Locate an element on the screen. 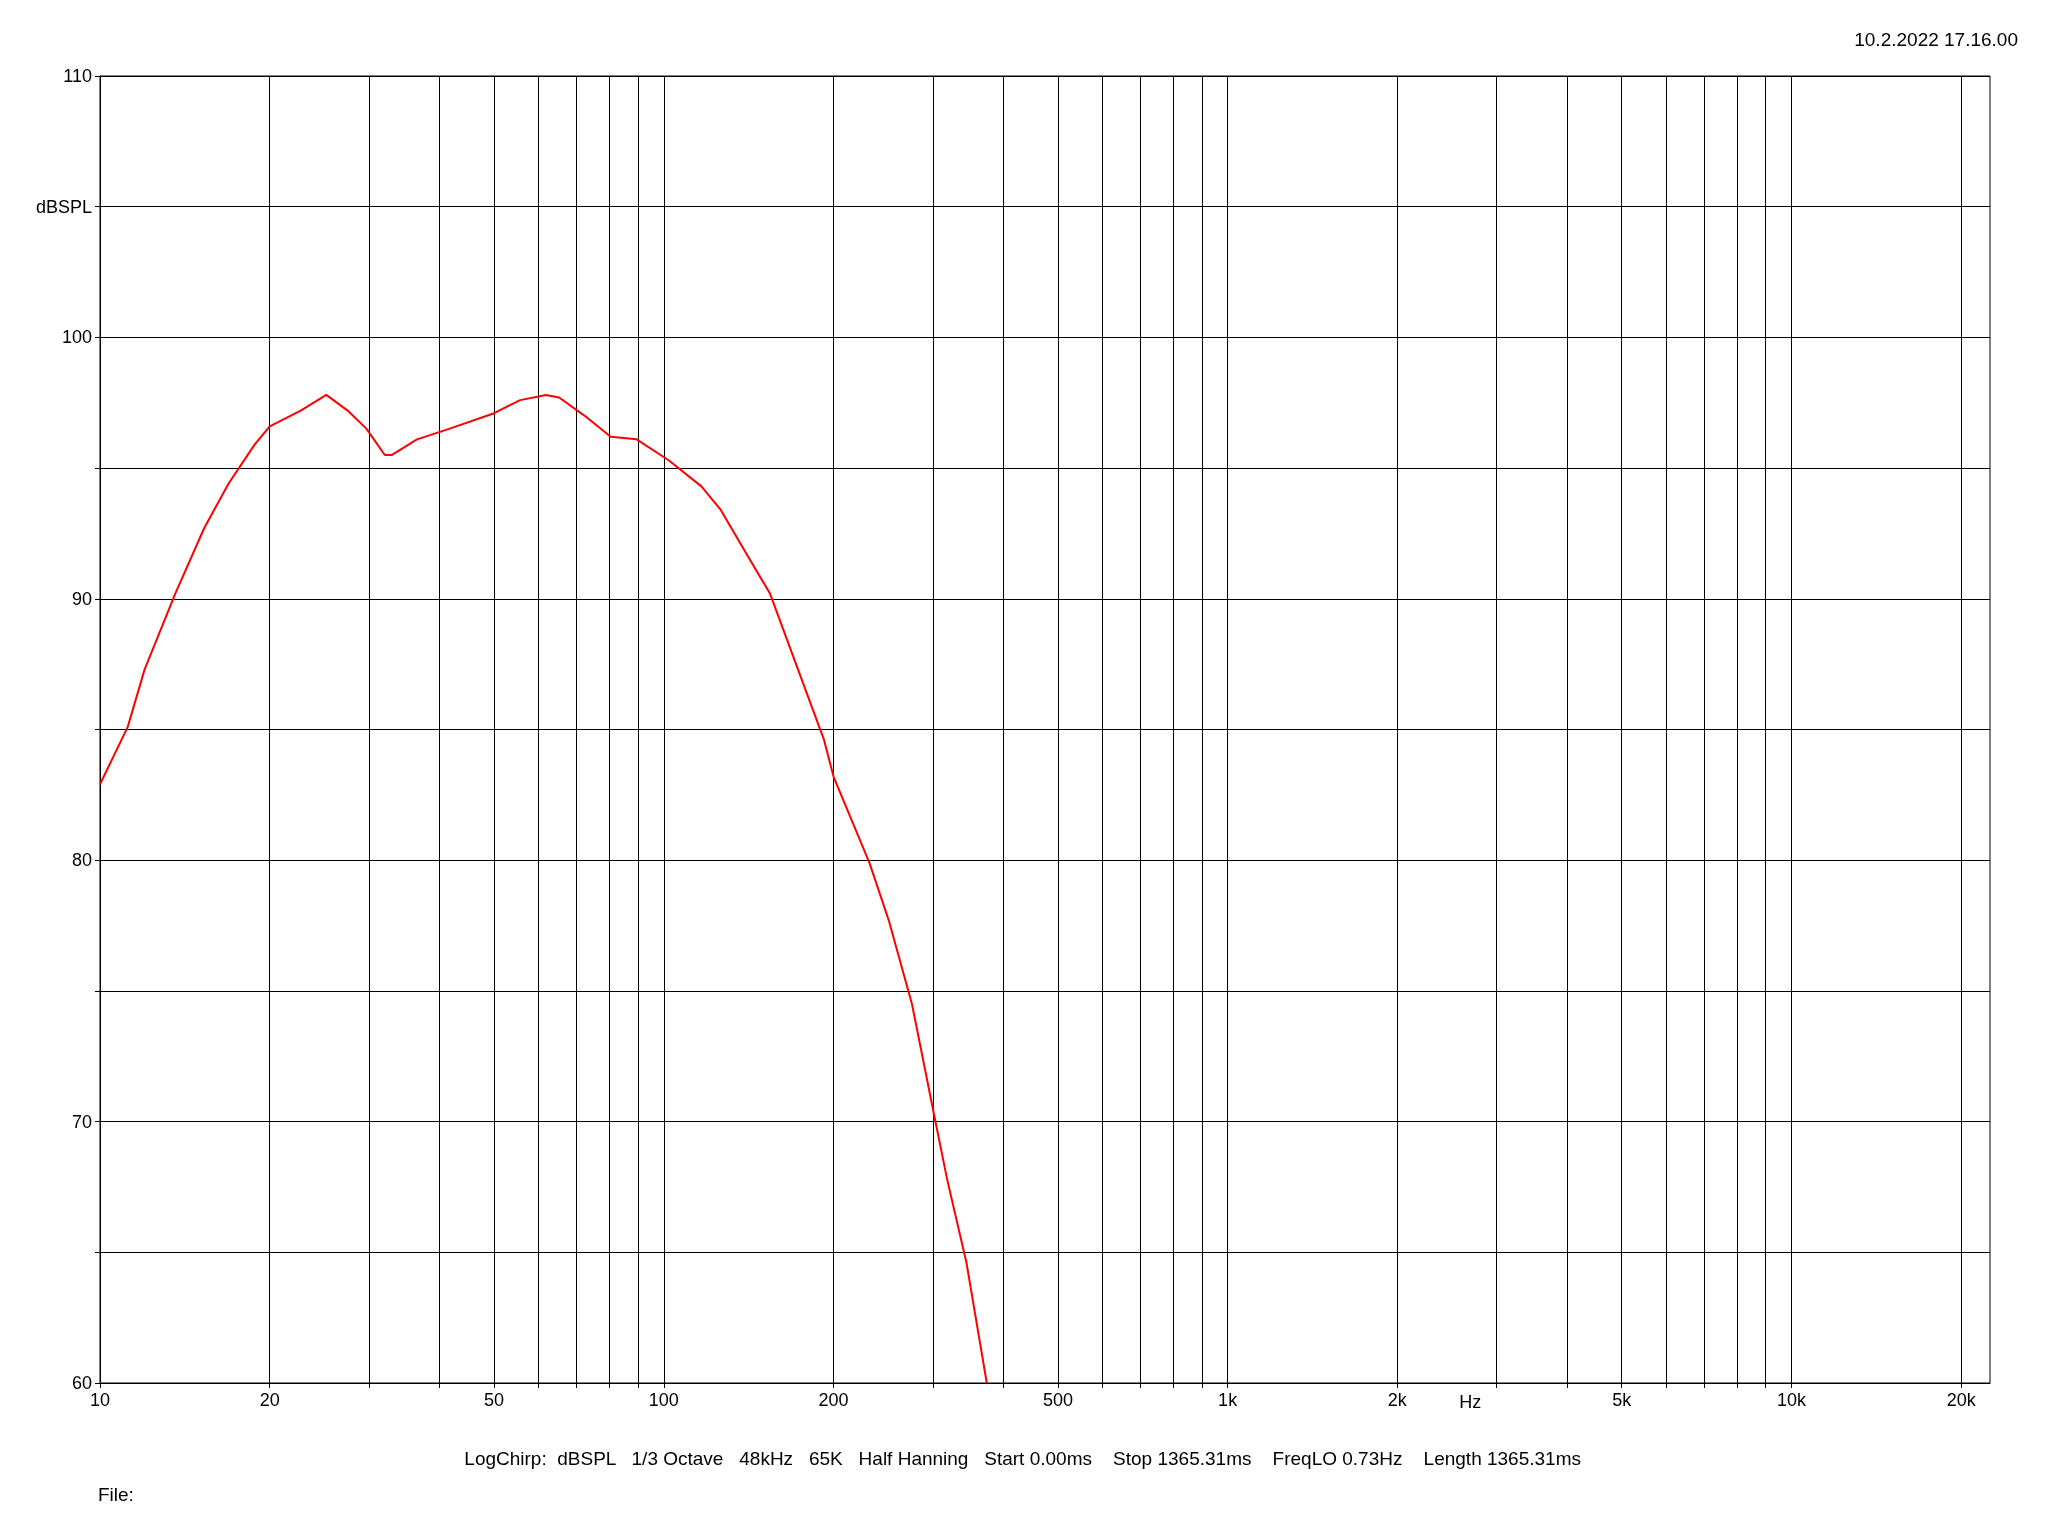  y-tick-label: dBSPL is located at coordinates (63, 206).